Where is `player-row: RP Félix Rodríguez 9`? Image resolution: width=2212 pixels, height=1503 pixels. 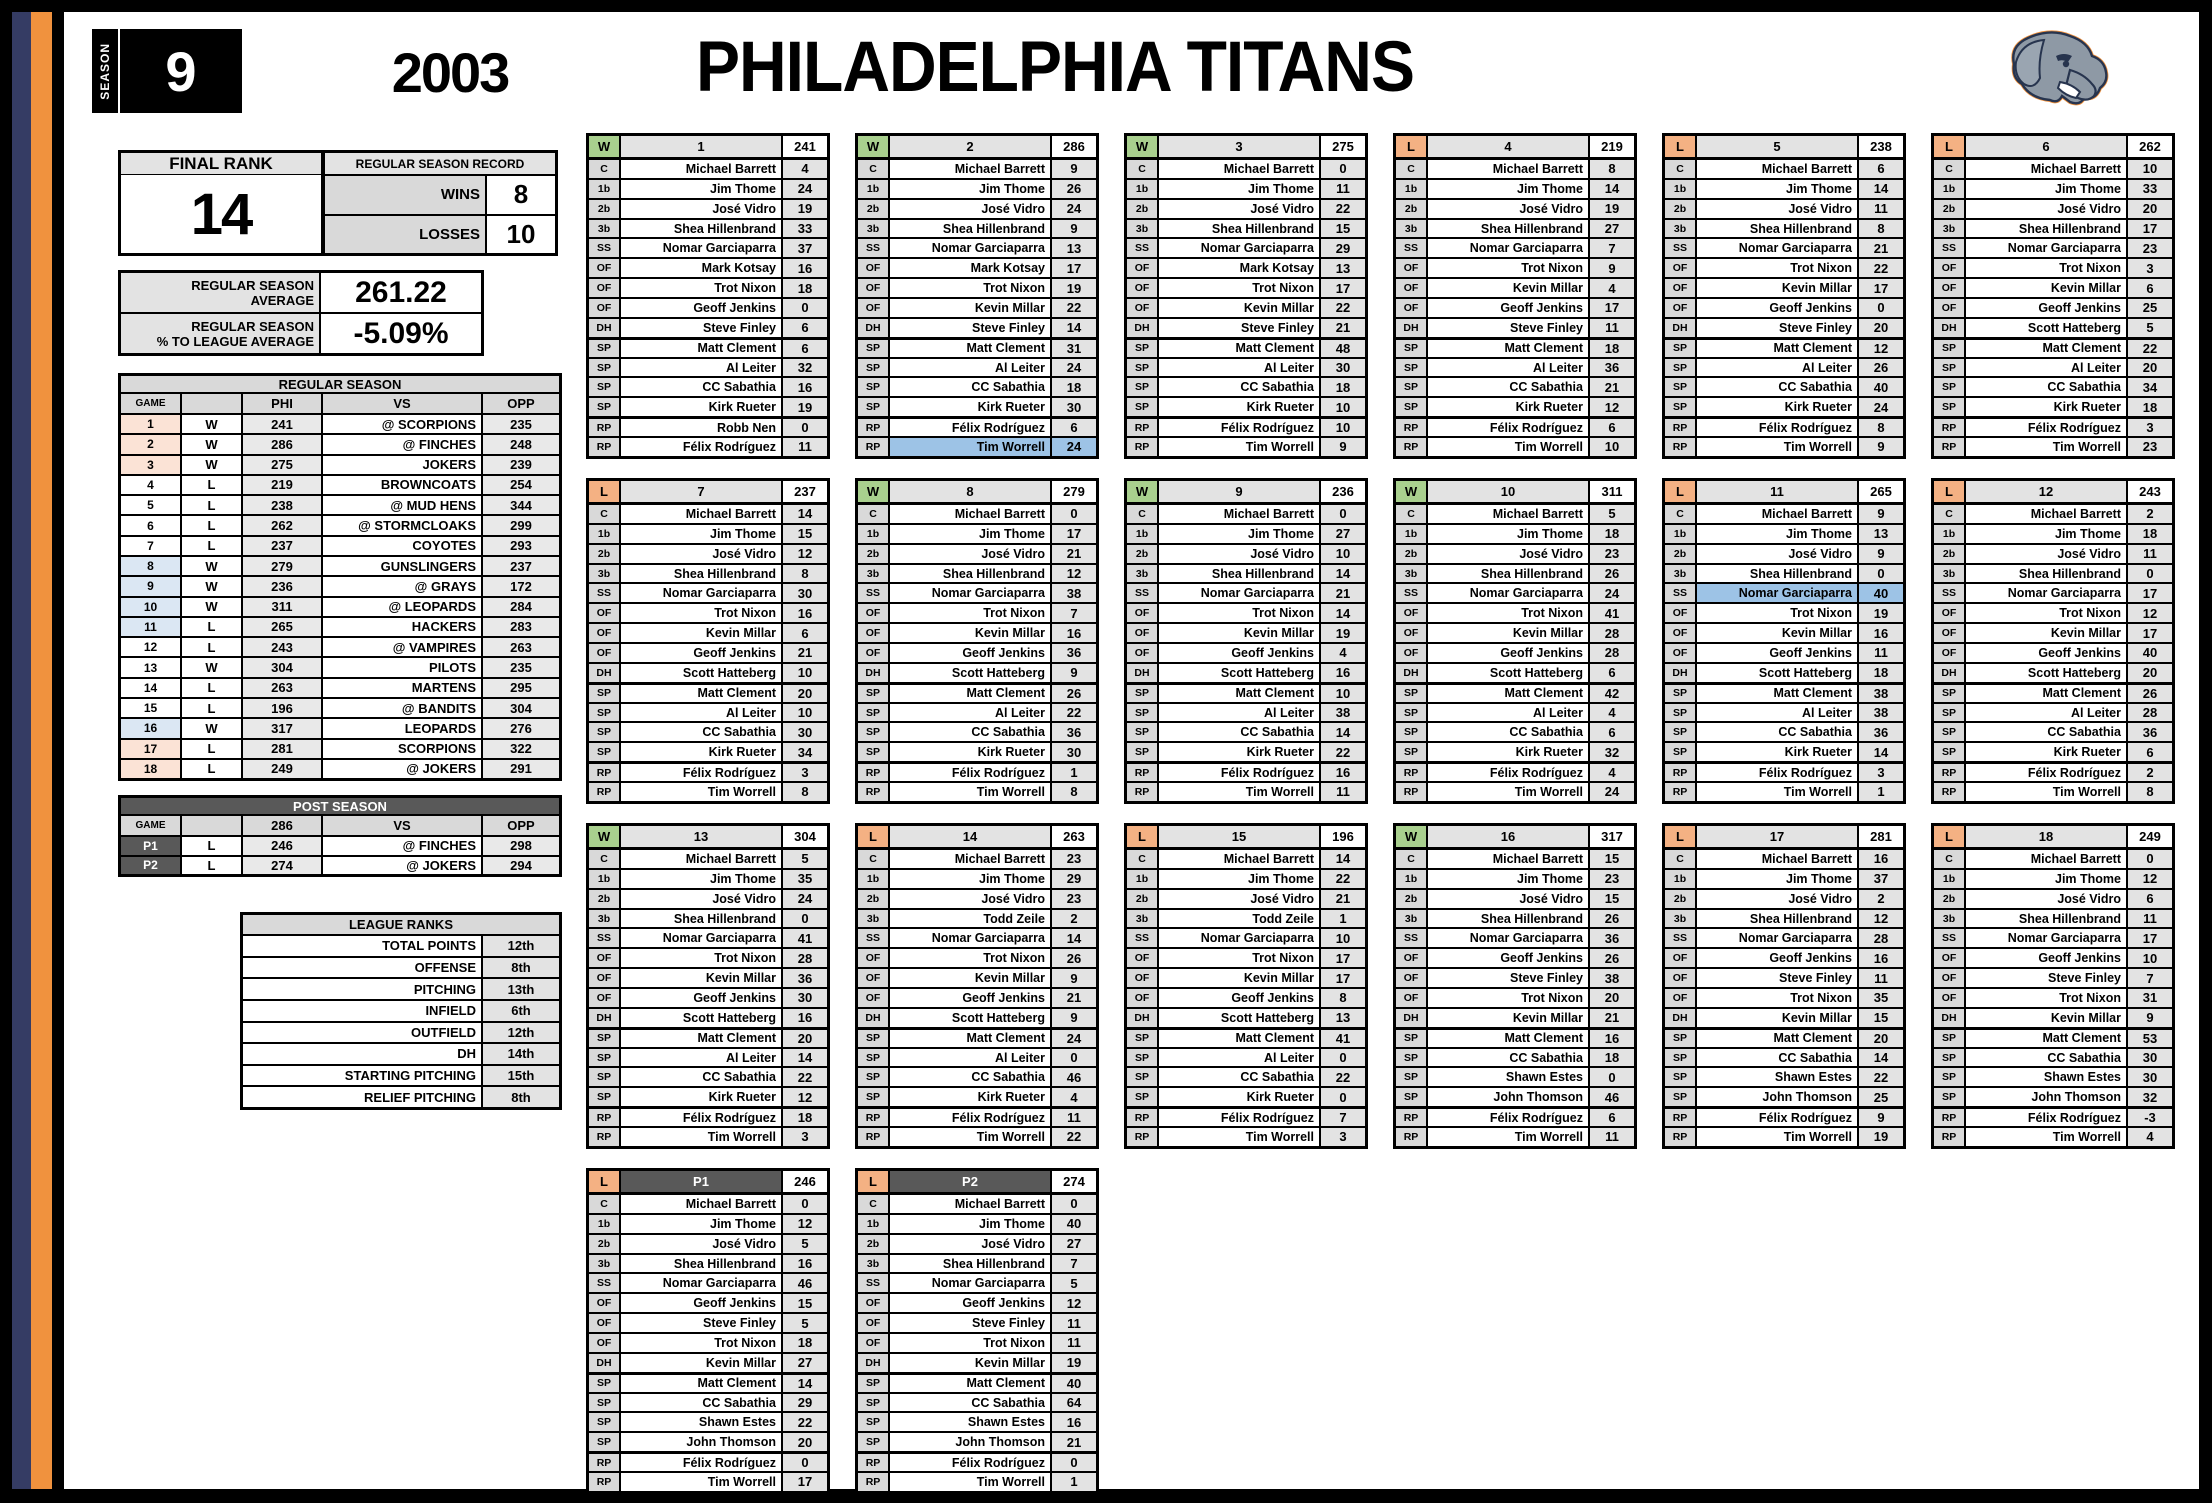 player-row: RP Félix Rodríguez 9 is located at coordinates (1784, 1117).